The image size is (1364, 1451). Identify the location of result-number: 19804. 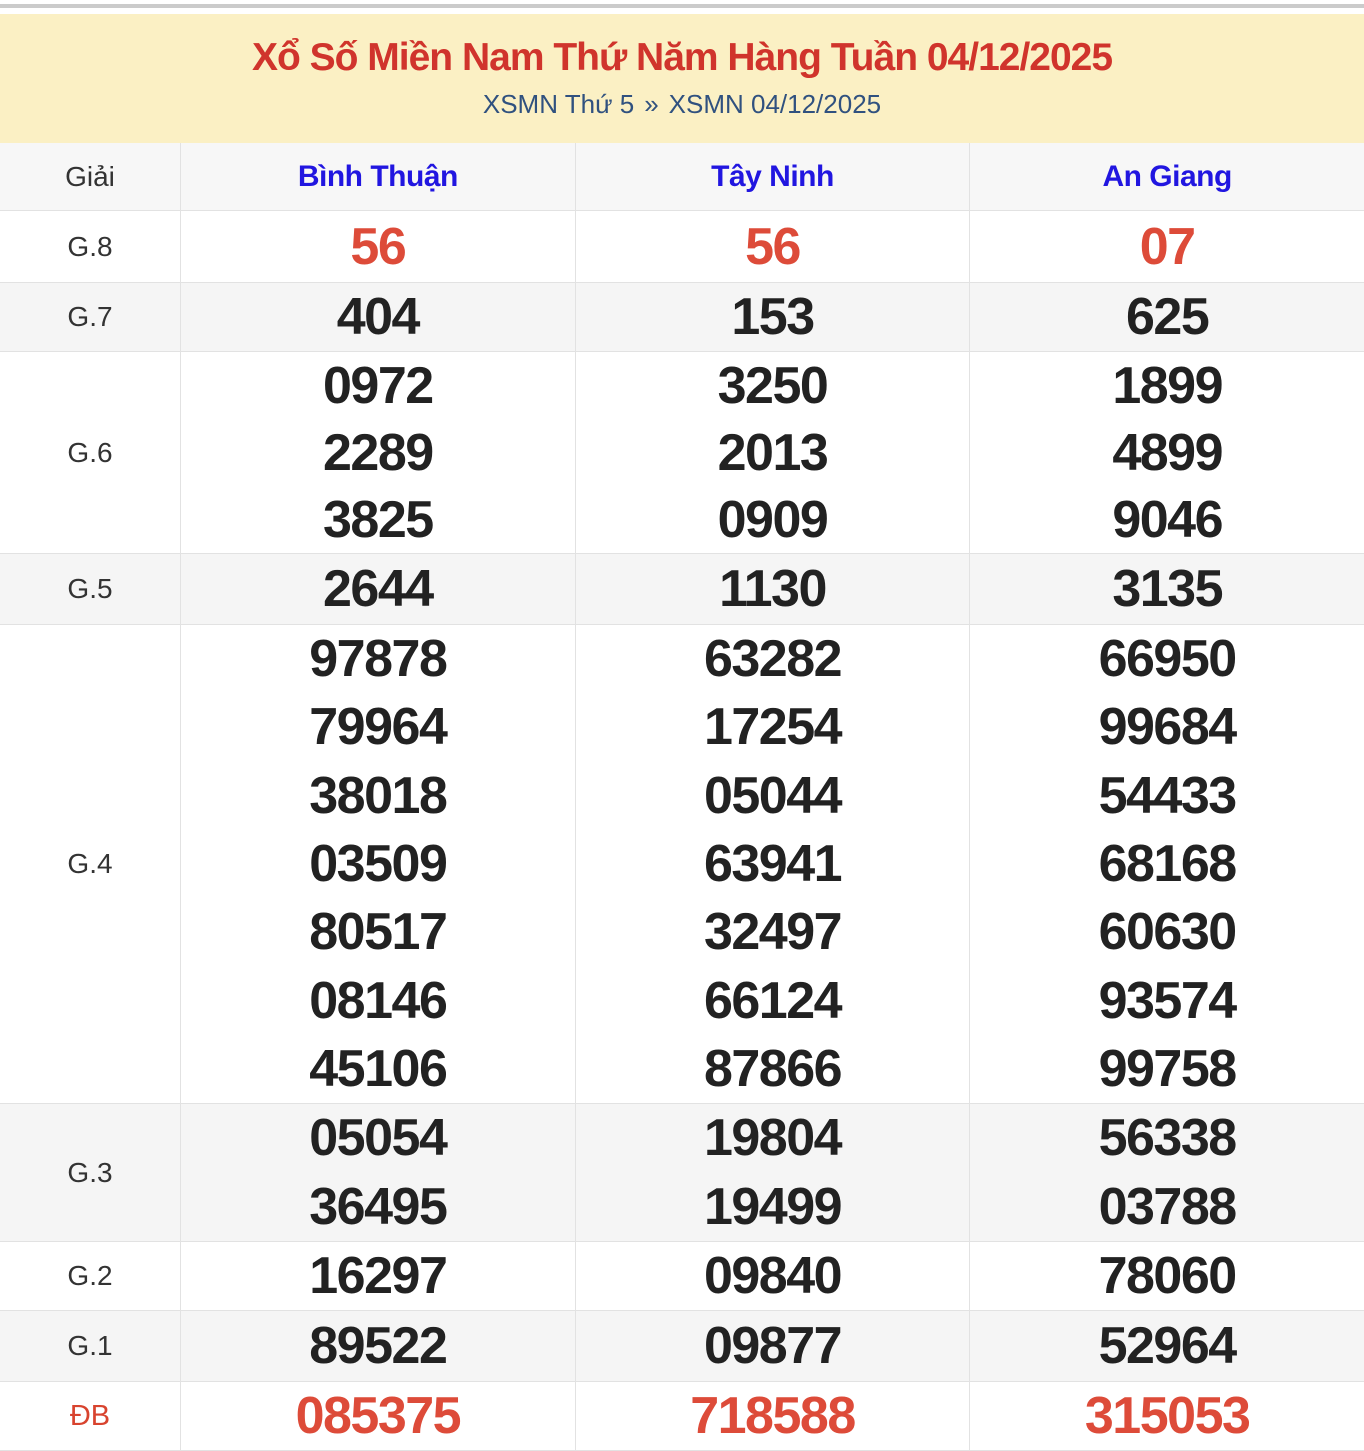
(773, 1138).